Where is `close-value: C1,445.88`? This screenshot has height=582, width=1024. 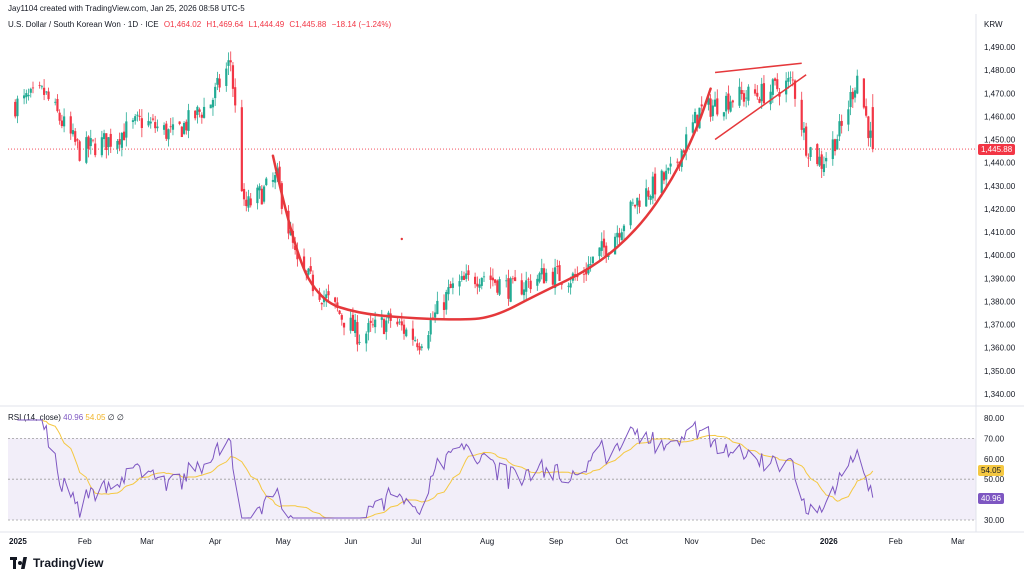
close-value: C1,445.88 is located at coordinates (308, 24).